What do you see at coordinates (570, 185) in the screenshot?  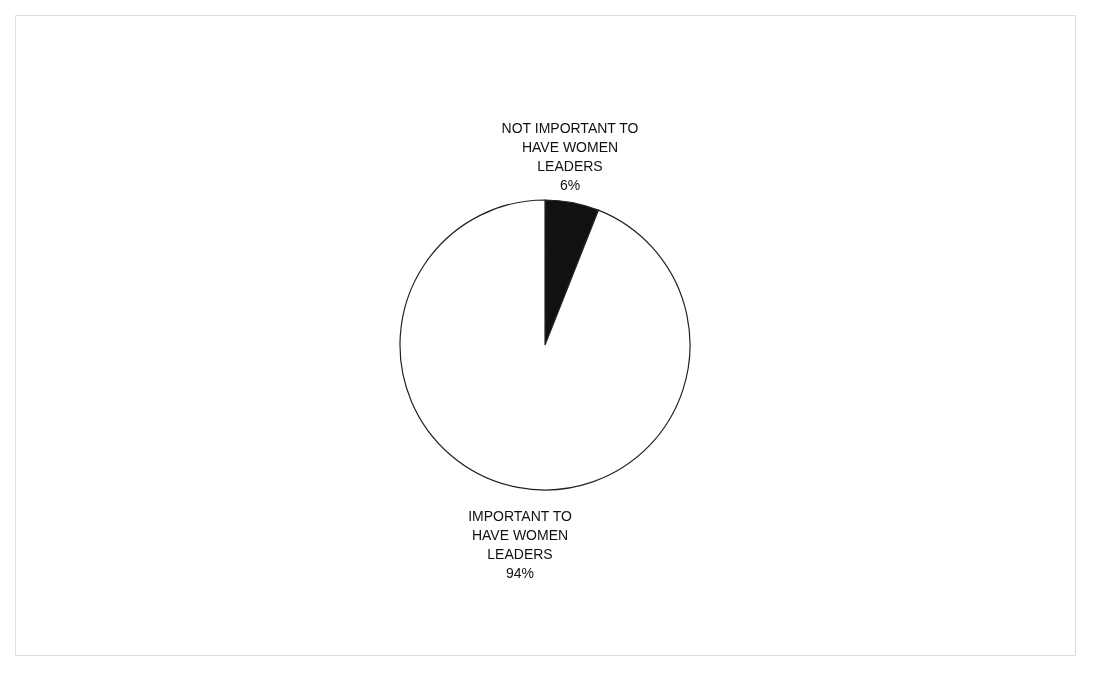 I see `data-label: 6%` at bounding box center [570, 185].